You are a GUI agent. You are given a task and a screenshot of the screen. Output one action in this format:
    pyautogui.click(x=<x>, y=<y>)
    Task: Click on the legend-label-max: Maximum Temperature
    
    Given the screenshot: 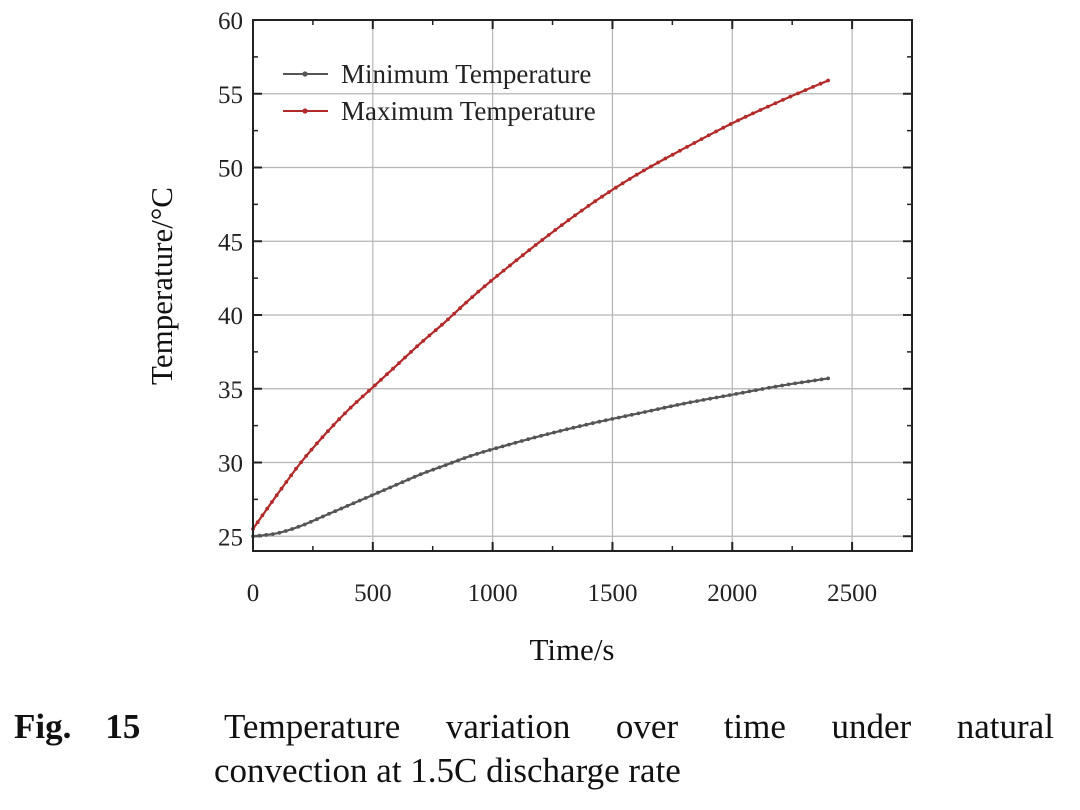 What is the action you would take?
    pyautogui.click(x=468, y=111)
    